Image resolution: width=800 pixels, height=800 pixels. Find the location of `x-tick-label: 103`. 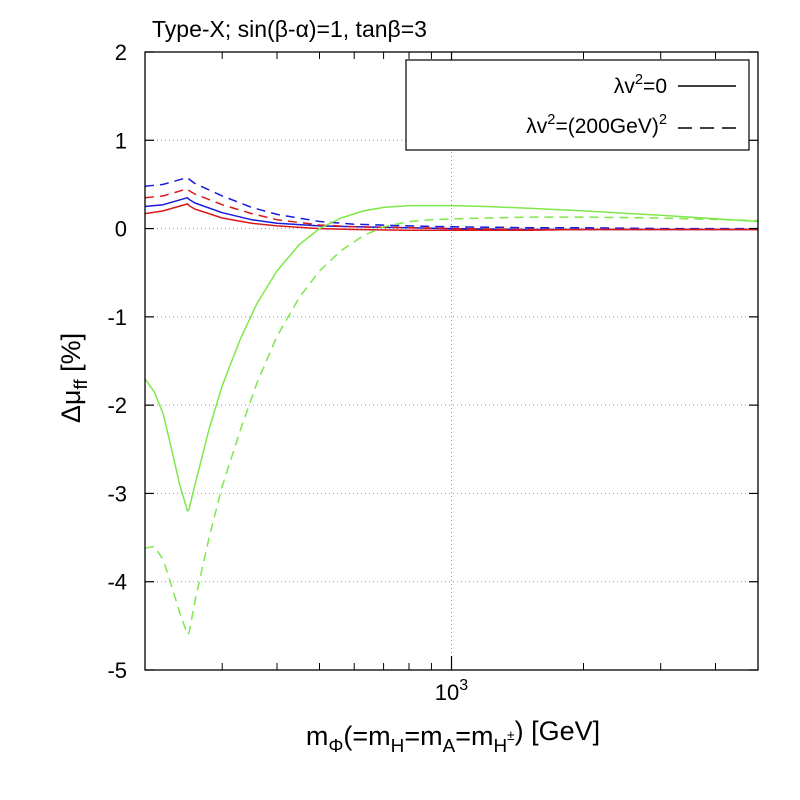

x-tick-label: 103 is located at coordinates (451, 691).